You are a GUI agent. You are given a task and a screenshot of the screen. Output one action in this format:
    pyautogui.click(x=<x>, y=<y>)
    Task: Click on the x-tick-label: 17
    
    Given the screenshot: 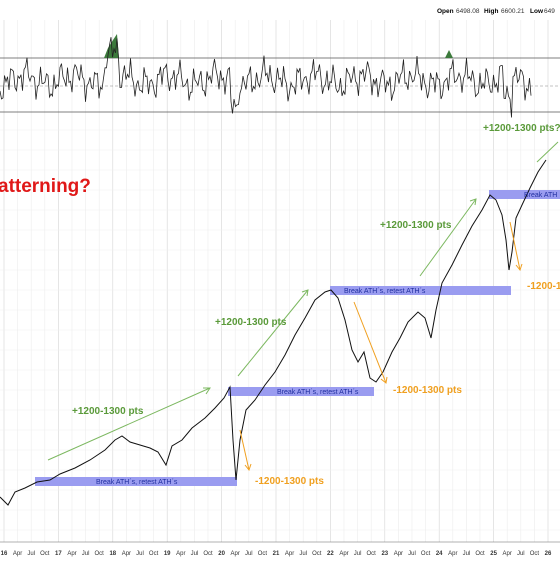 What is the action you would take?
    pyautogui.click(x=58, y=554)
    